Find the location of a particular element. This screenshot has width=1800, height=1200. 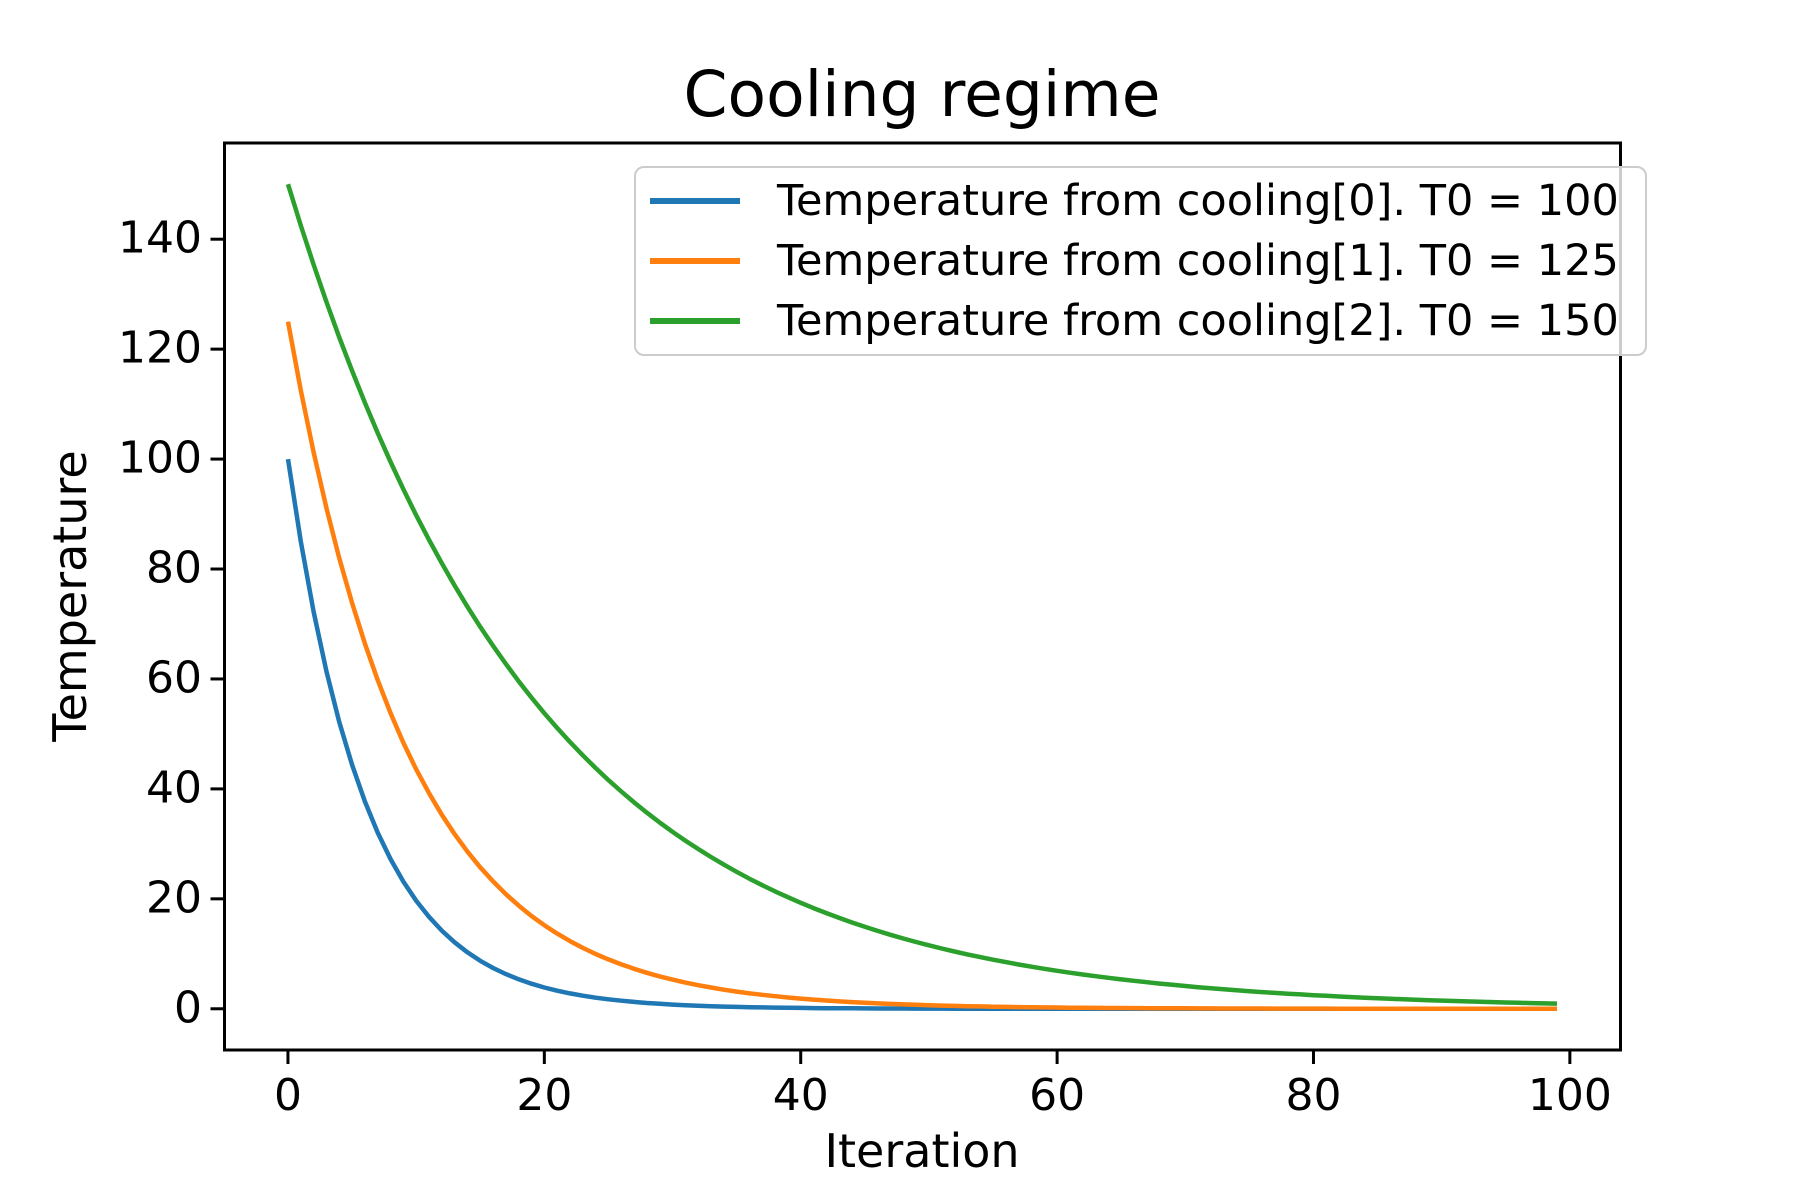

x-tick-label: 20 is located at coordinates (544, 1095).